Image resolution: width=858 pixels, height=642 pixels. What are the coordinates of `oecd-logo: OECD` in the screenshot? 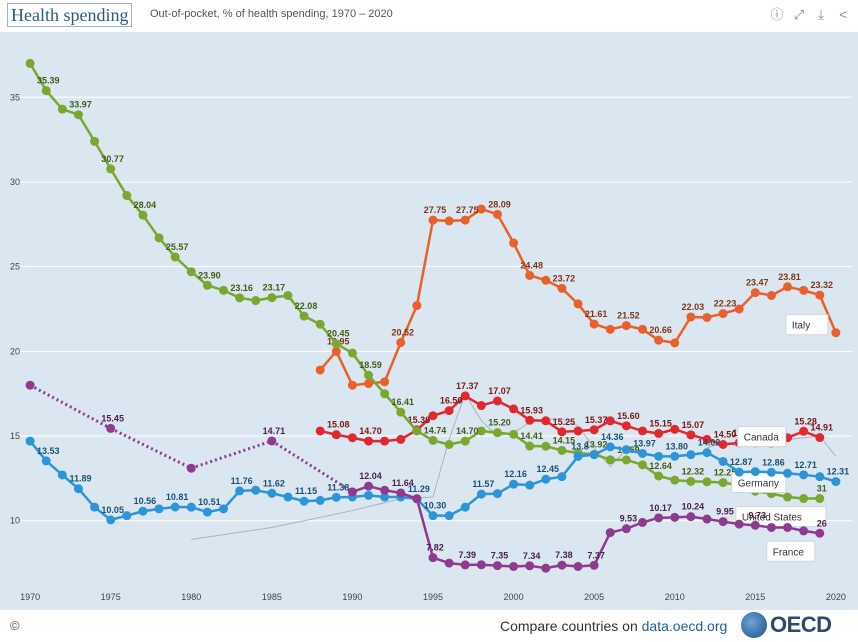 It's located at (786, 625).